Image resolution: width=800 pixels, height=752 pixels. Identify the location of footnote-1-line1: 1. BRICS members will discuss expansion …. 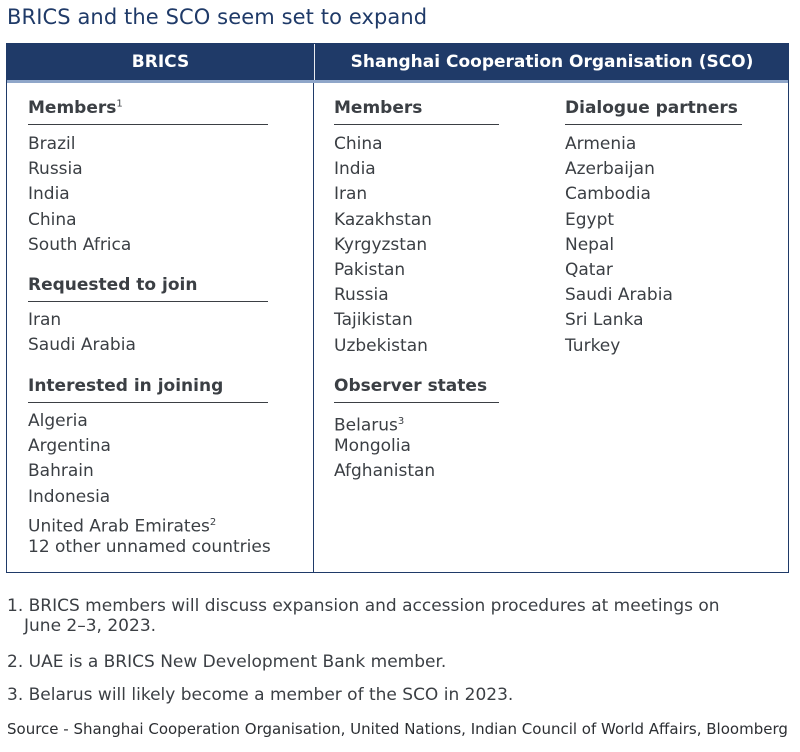
(363, 606).